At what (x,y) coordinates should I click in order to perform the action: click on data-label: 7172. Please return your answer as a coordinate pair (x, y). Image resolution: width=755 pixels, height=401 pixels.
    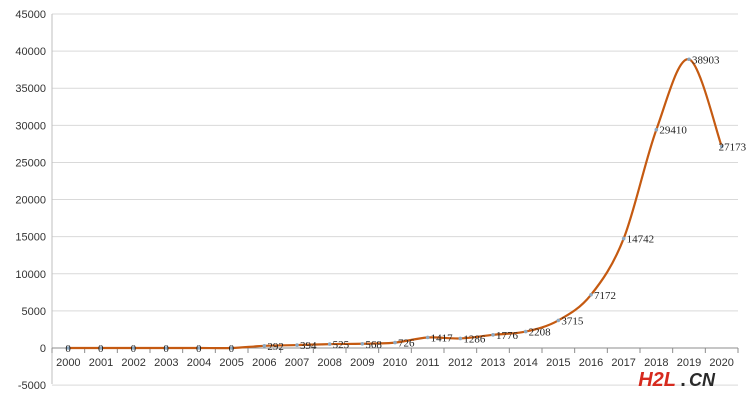
    Looking at the image, I should click on (605, 296).